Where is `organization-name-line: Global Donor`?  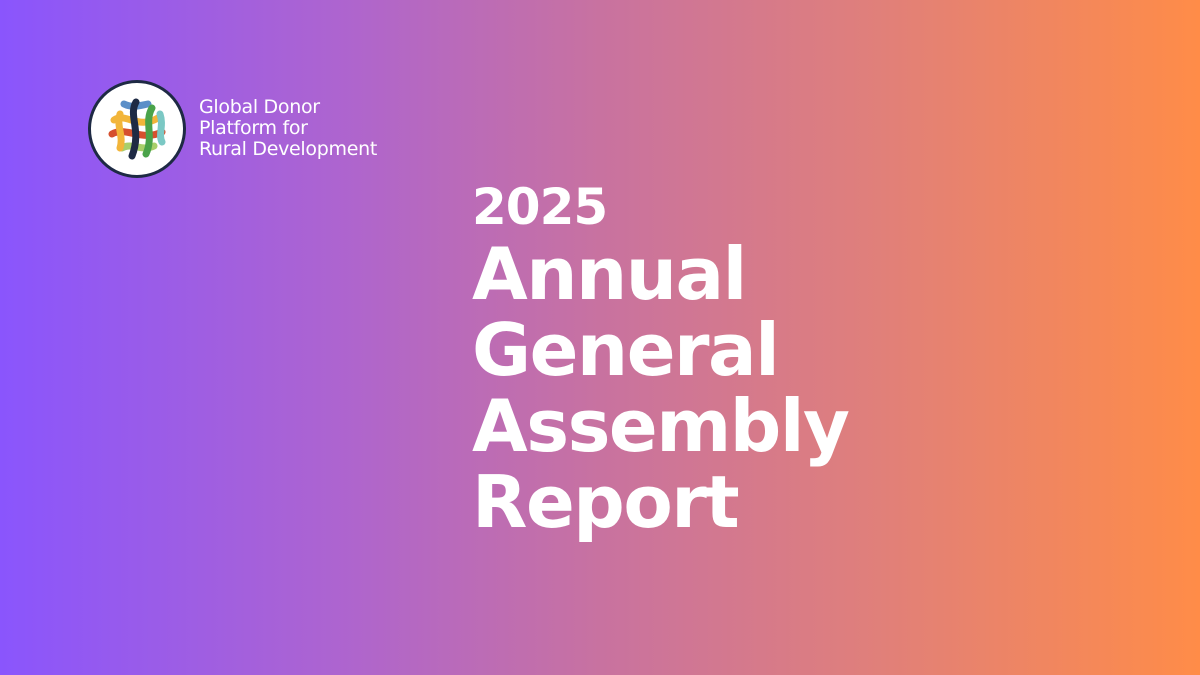 organization-name-line: Global Donor is located at coordinates (259, 107).